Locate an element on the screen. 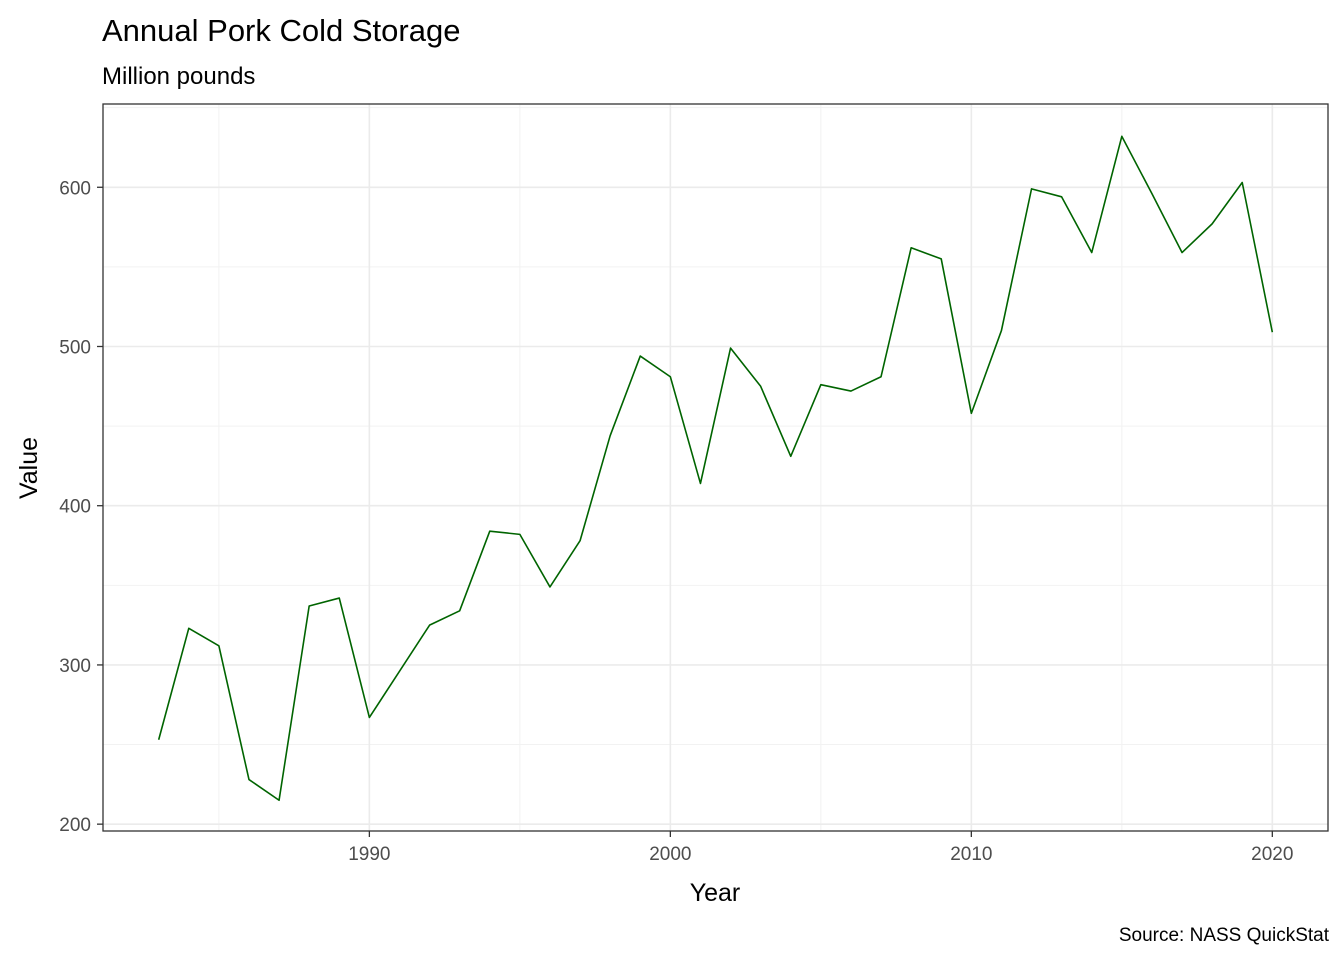 This screenshot has height=960, width=1344. x-tick-label: 2010 is located at coordinates (971, 854).